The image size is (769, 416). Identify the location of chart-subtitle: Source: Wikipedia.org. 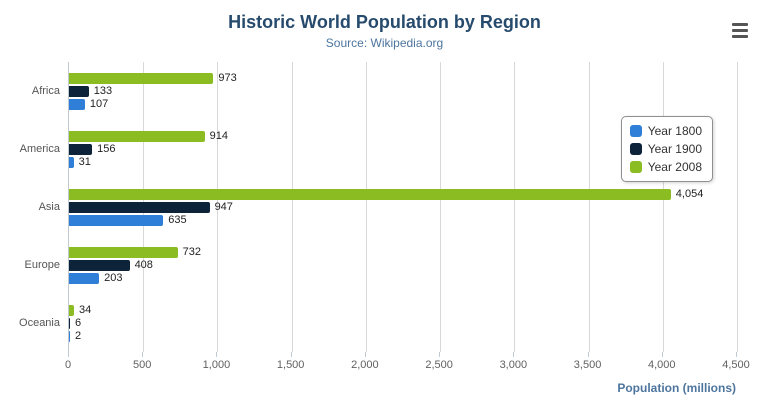
(384, 43).